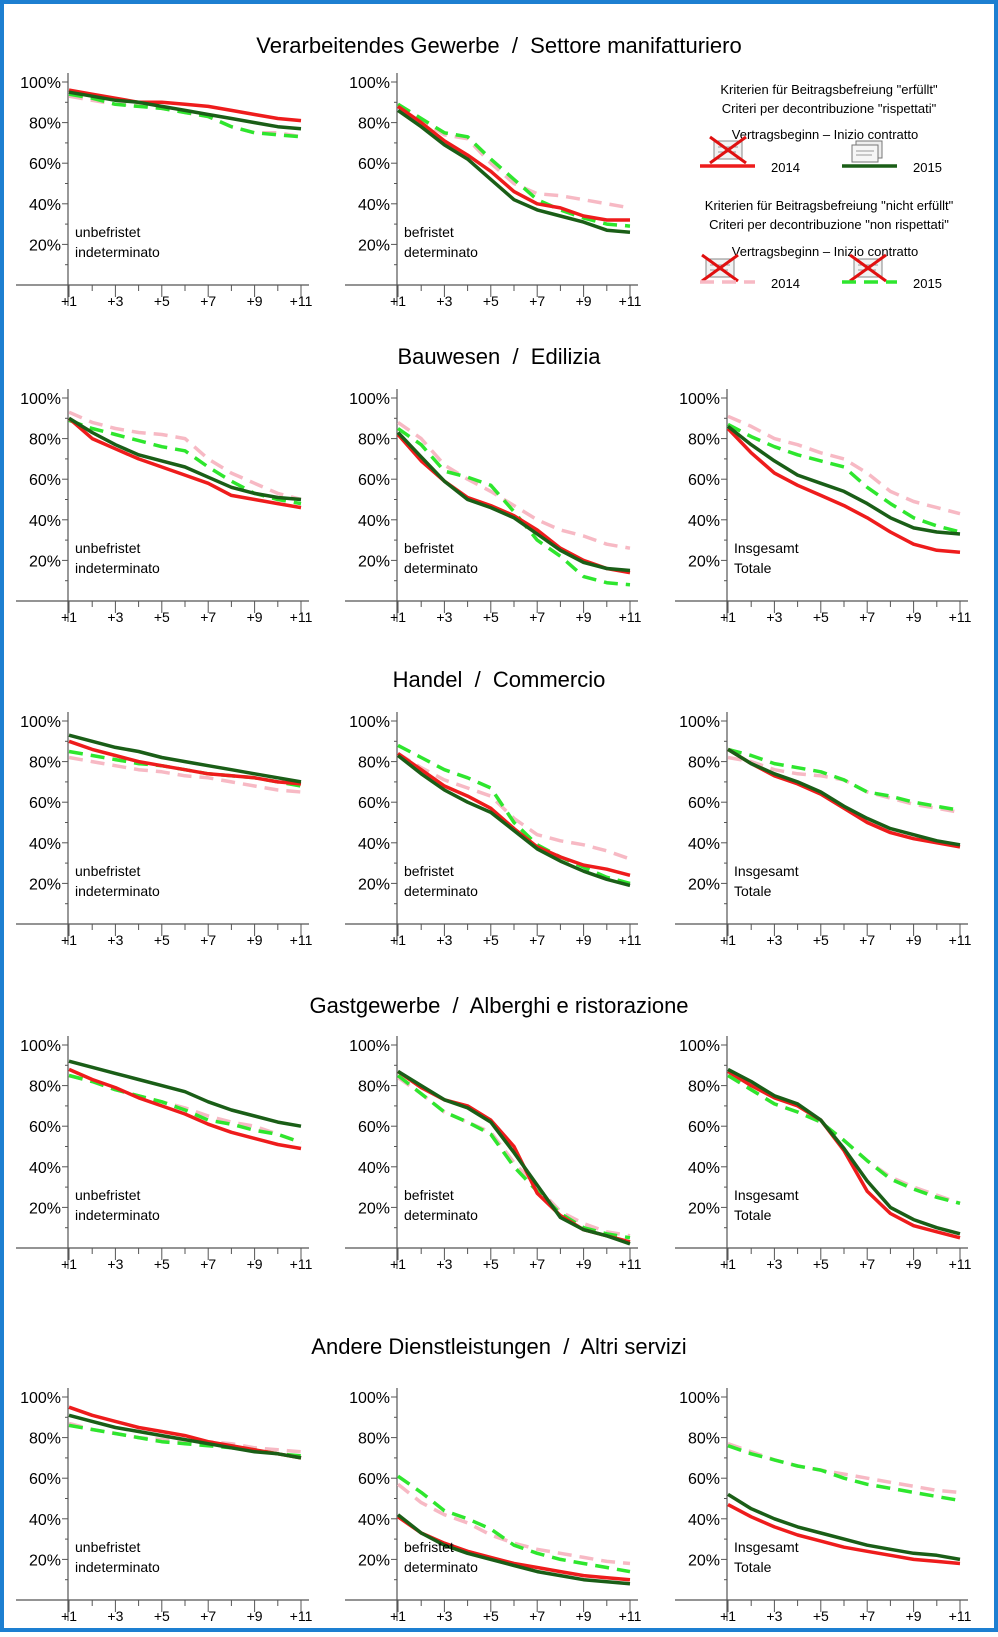 The image size is (998, 1637). What do you see at coordinates (720, 268) in the screenshot?
I see `no-contract-icon` at bounding box center [720, 268].